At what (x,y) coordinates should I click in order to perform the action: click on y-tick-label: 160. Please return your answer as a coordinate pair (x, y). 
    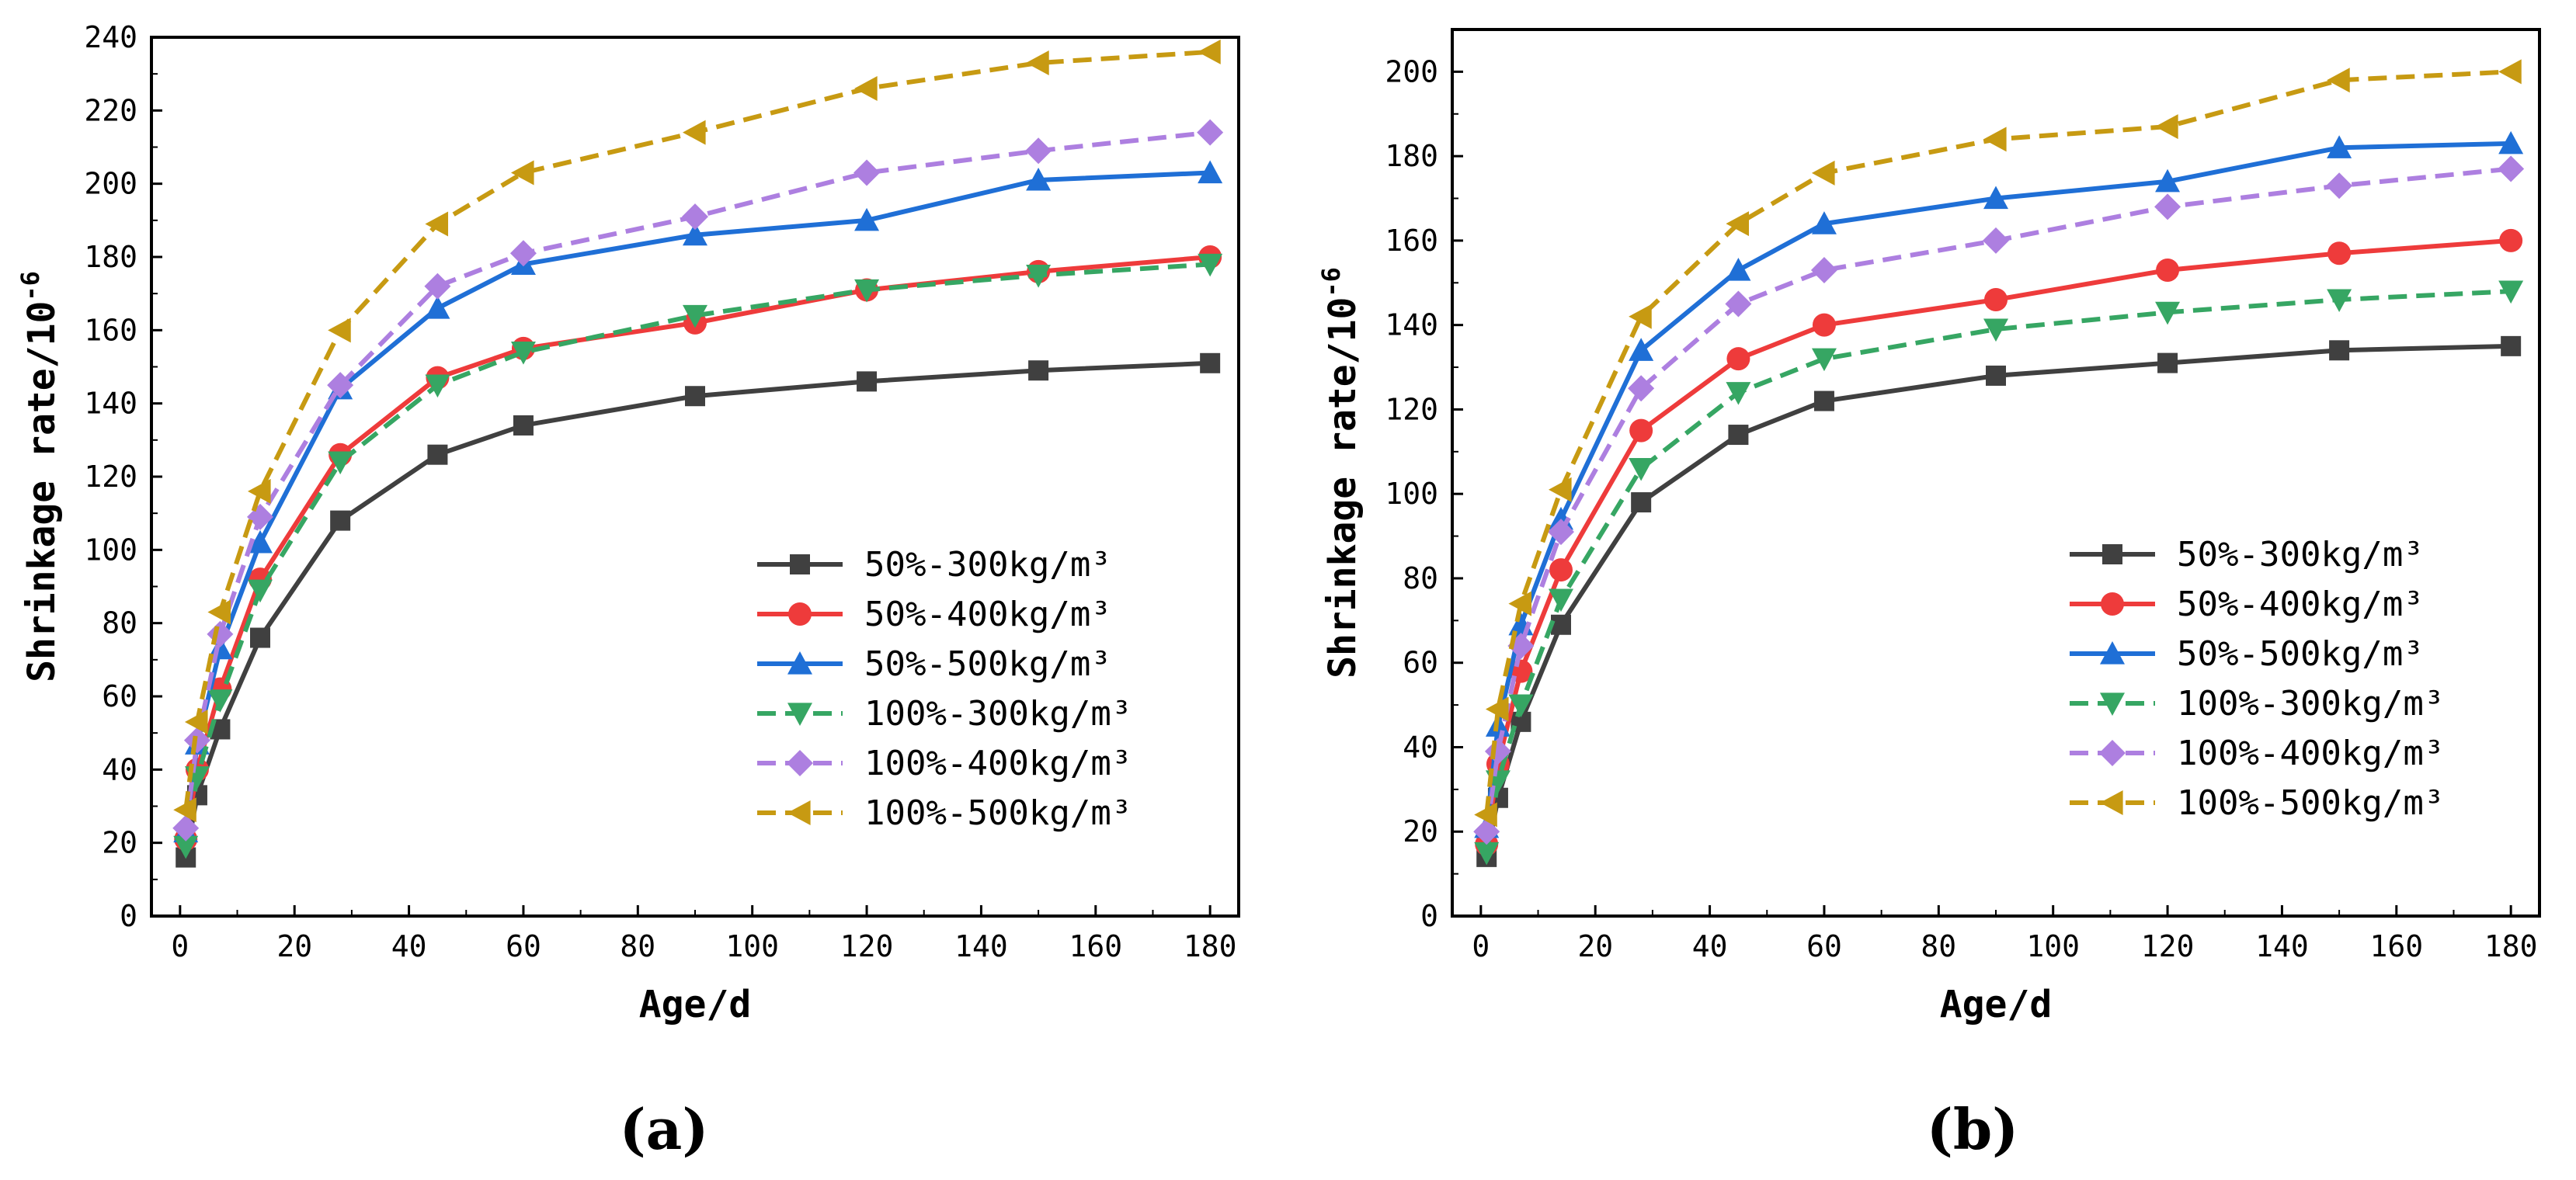
    Looking at the image, I should click on (1411, 241).